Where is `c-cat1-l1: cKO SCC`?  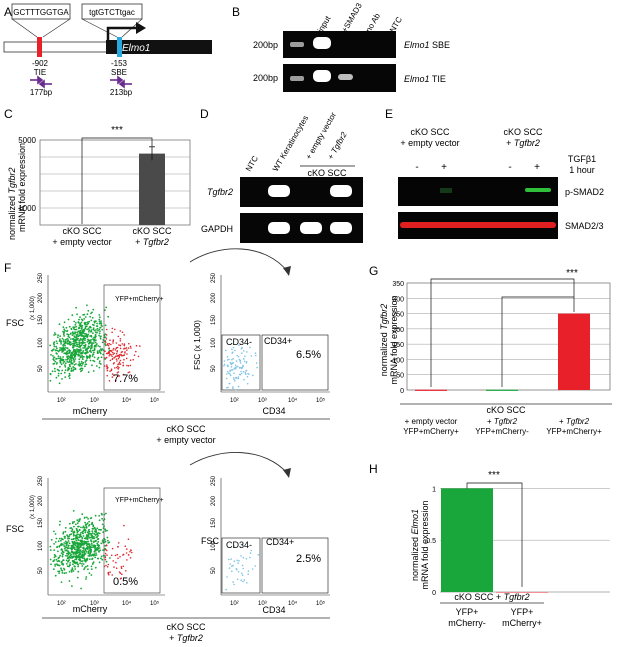 c-cat1-l1: cKO SCC is located at coordinates (82, 231).